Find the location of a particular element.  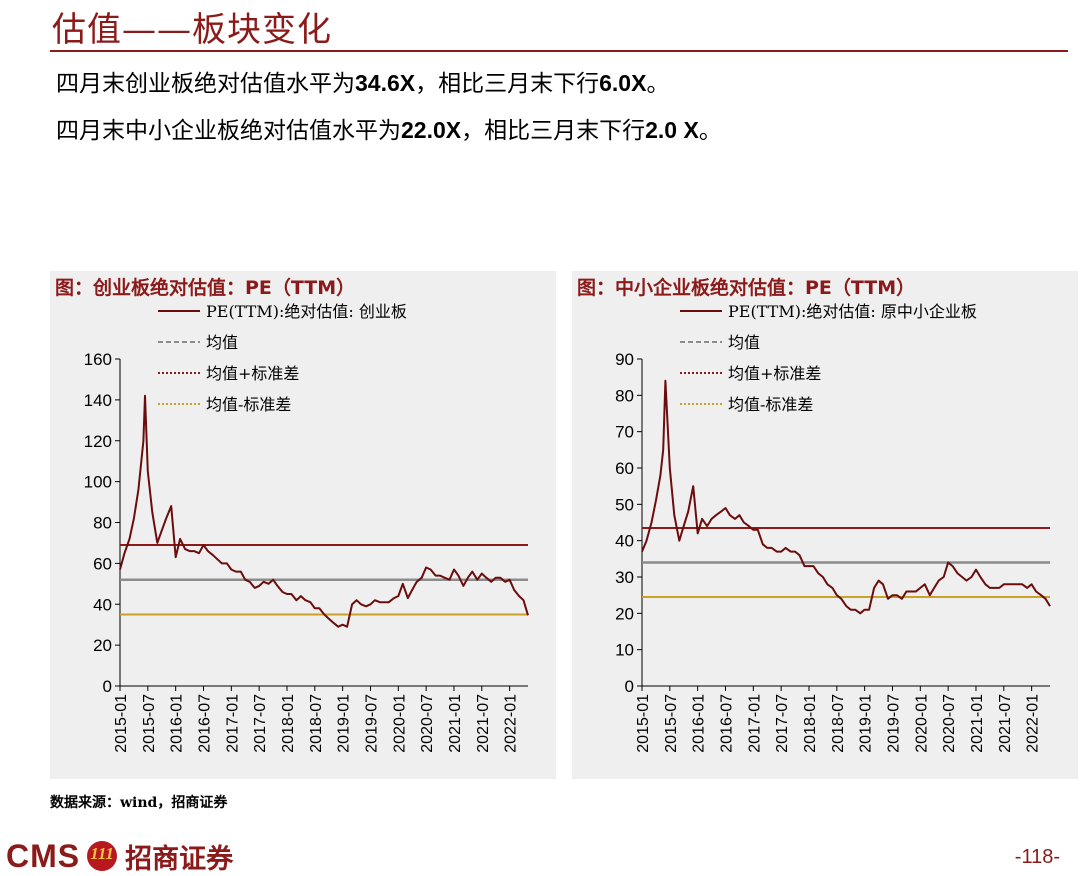

y-tick-label: 70 is located at coordinates (624, 432).